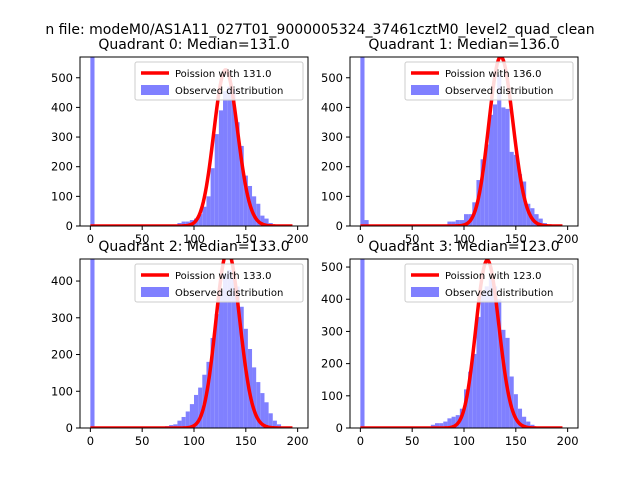 The height and width of the screenshot is (480, 640). I want to click on y-tick-label: 500, so click(332, 267).